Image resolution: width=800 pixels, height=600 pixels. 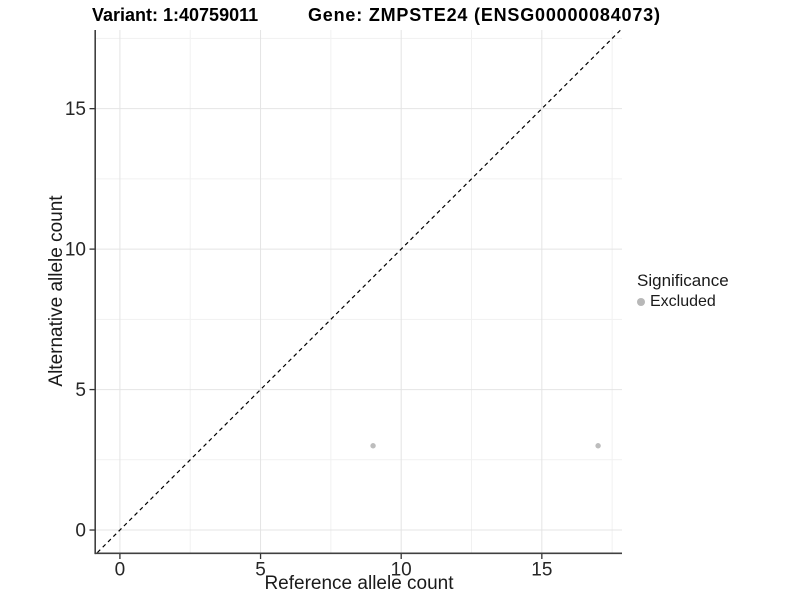 I want to click on legend-item-label: Excluded, so click(x=683, y=301).